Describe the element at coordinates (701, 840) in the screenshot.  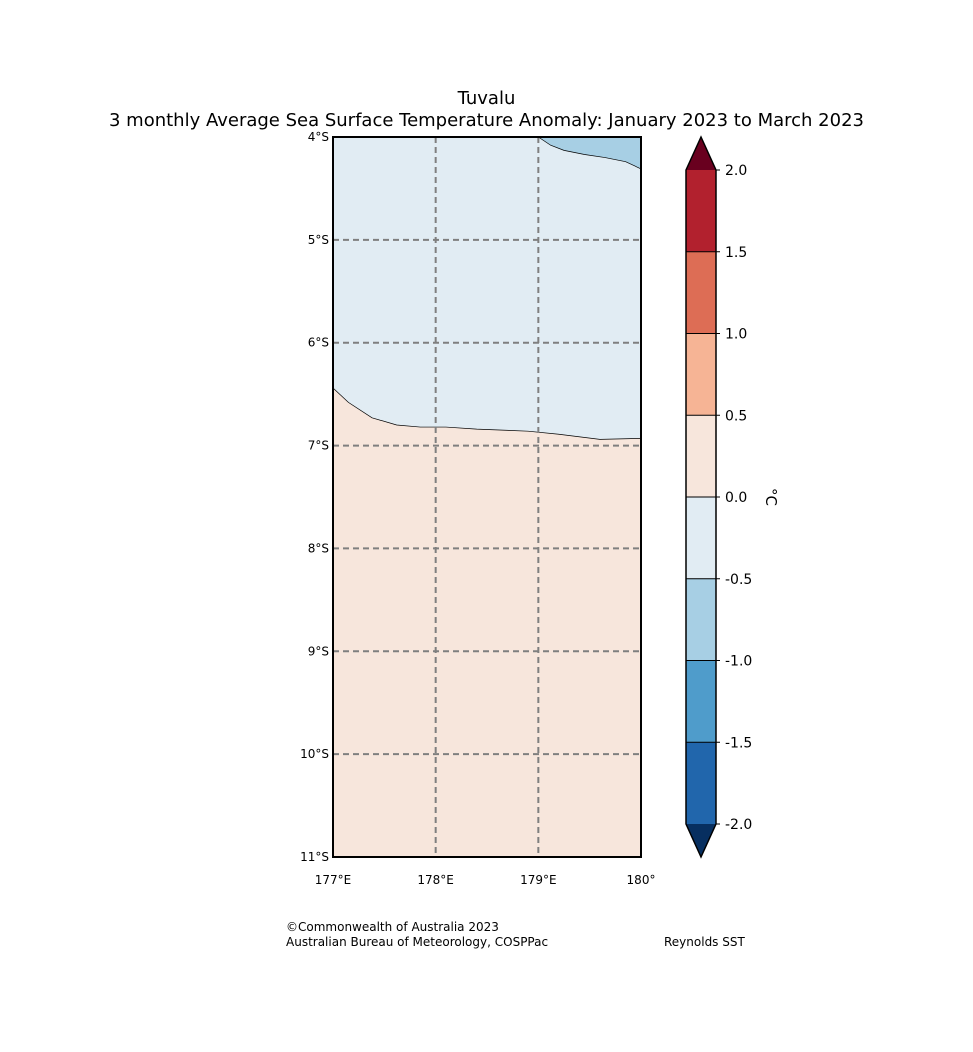
I see `colorbar-under-extension` at that location.